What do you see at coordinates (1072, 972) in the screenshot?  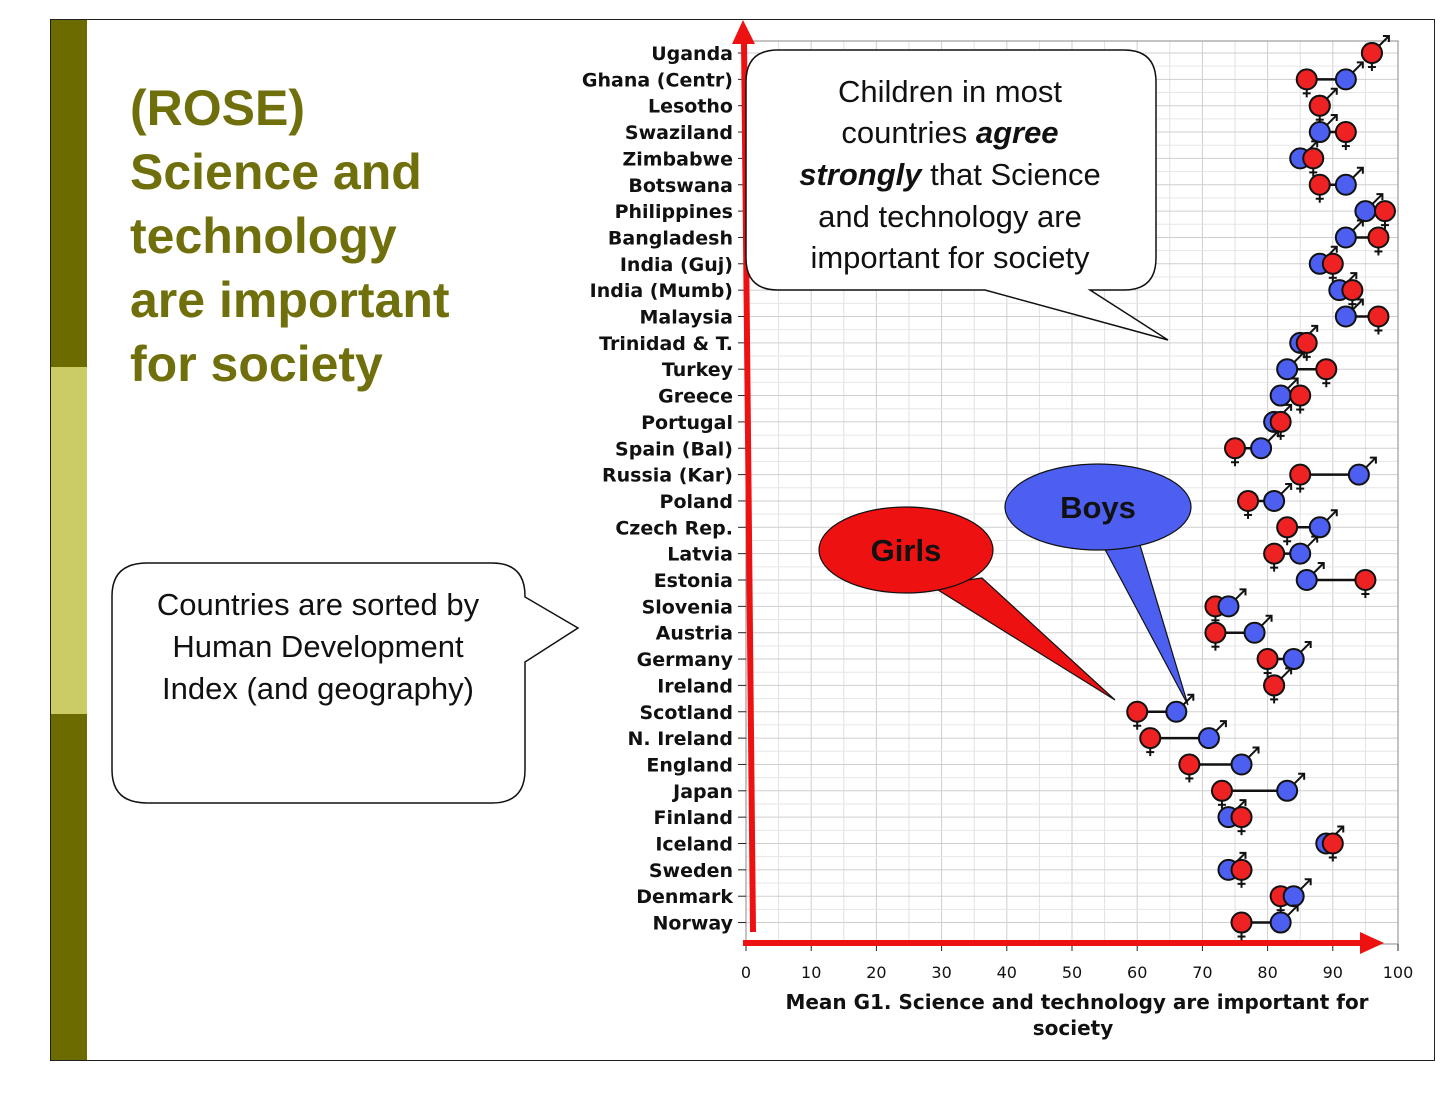 I see `x-tick-label: 50` at bounding box center [1072, 972].